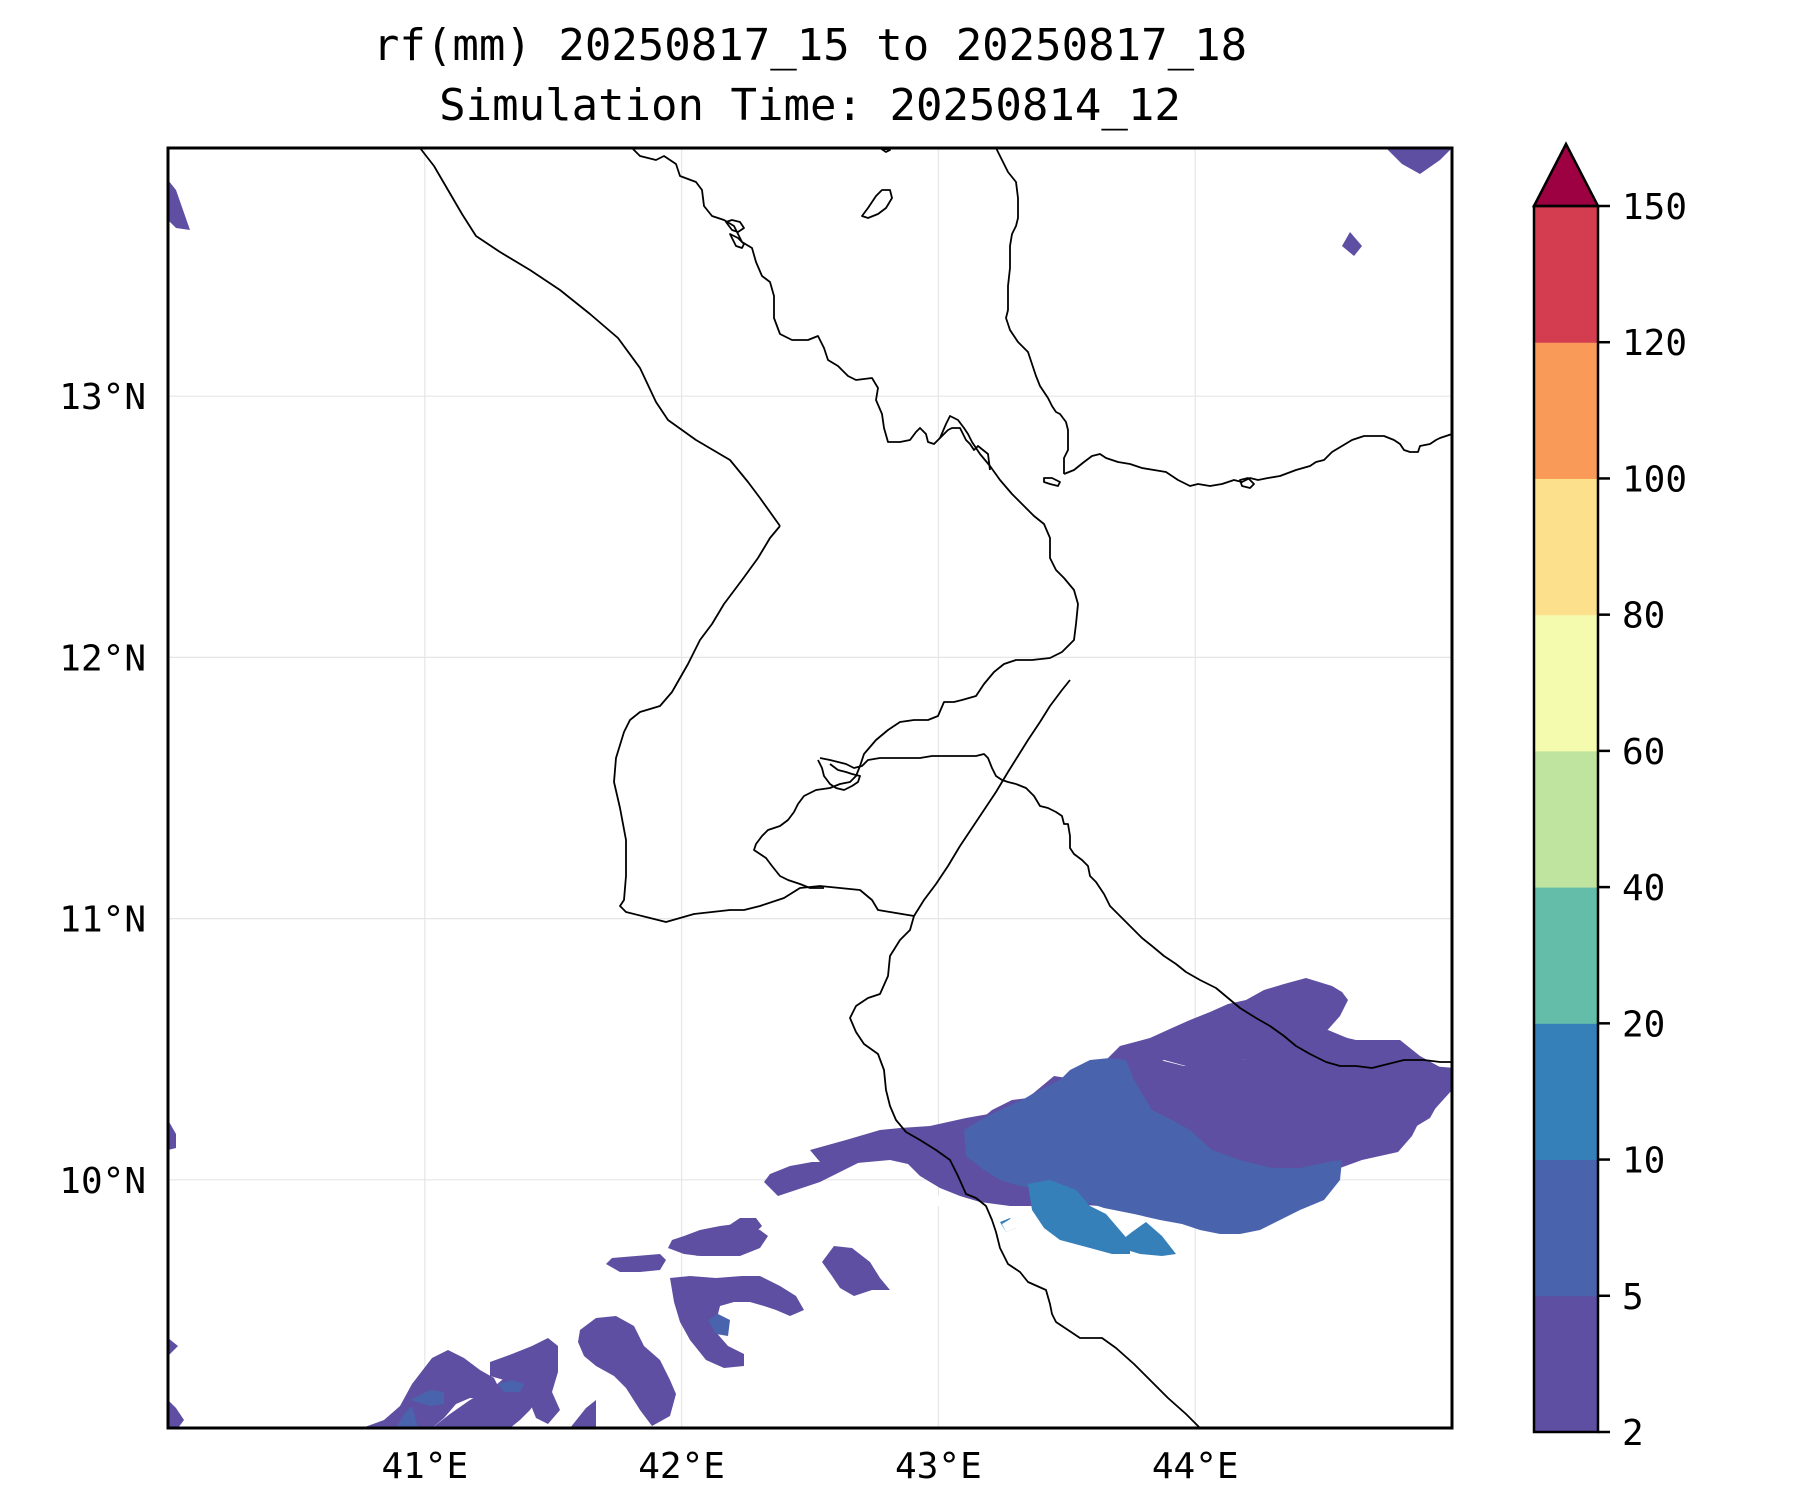 This screenshot has width=1800, height=1500. I want to click on rain-area-ridge, so click(1182, 1041).